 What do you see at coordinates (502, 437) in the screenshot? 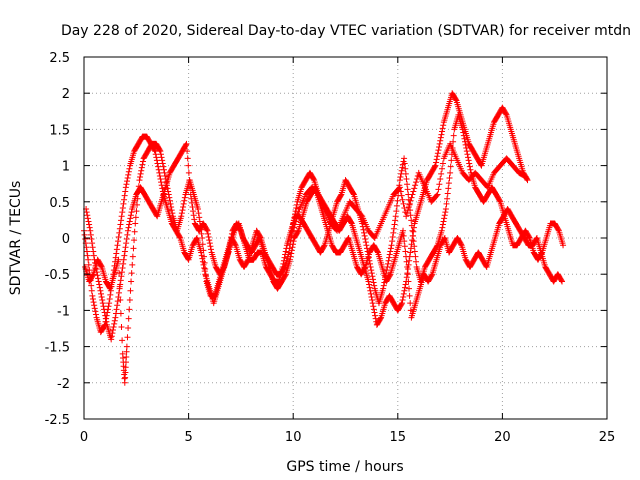
I see `x-tick-label: 20` at bounding box center [502, 437].